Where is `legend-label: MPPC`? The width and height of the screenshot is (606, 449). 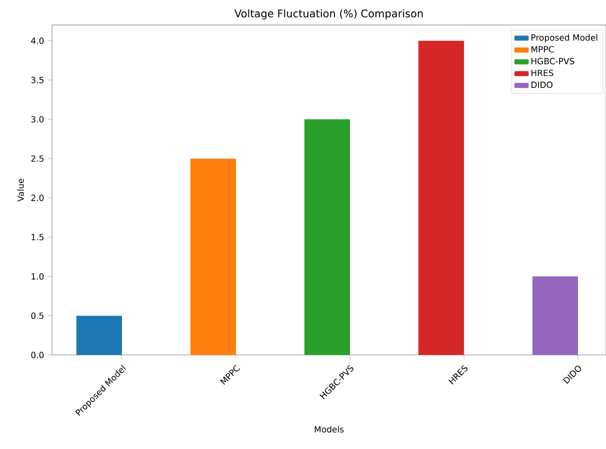 legend-label: MPPC is located at coordinates (543, 49).